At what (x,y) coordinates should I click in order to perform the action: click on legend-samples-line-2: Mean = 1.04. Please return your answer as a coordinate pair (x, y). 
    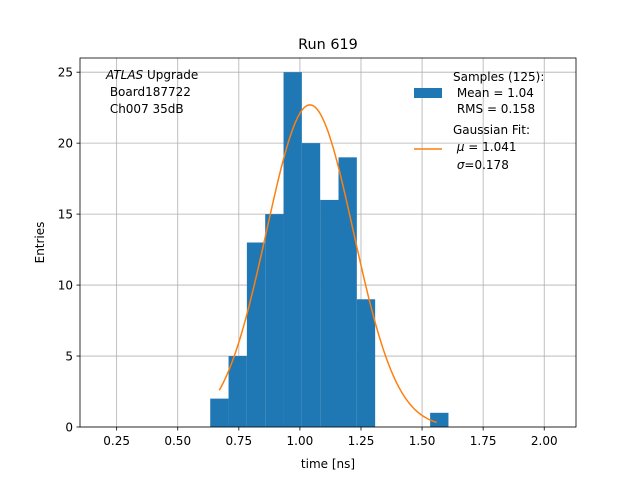
    Looking at the image, I should click on (493, 93).